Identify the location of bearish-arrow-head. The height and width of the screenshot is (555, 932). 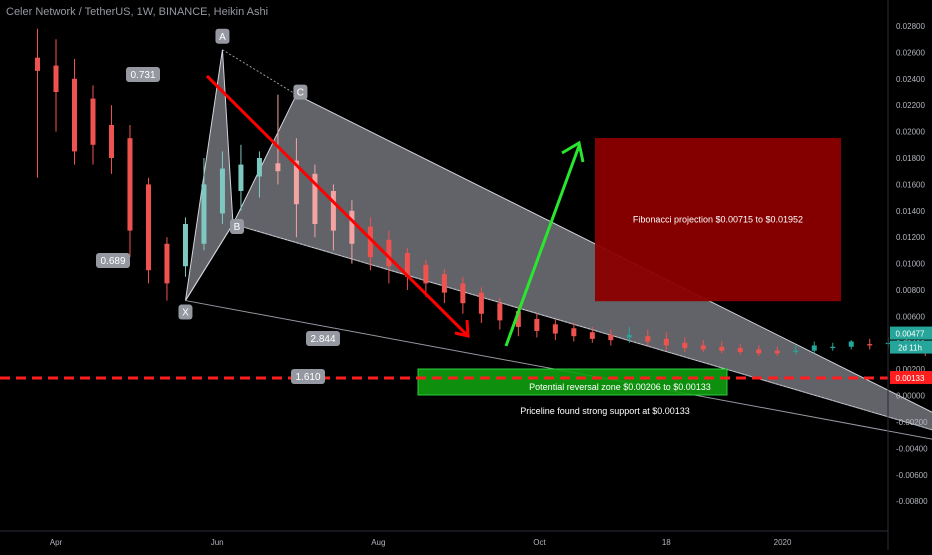
(462, 328).